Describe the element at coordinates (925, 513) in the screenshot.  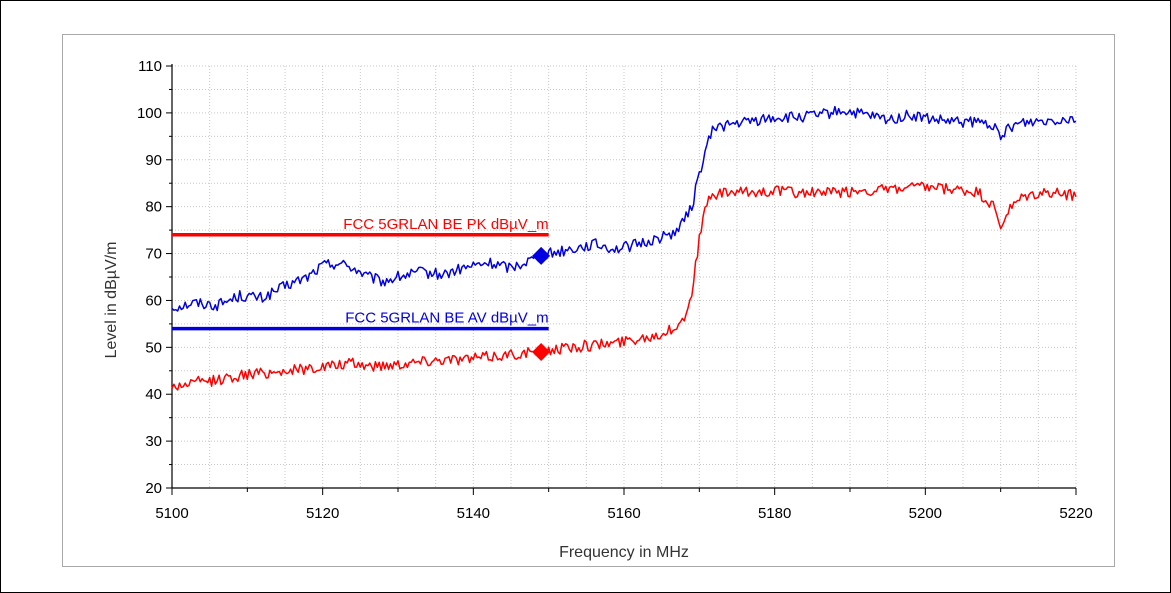
I see `x-tick-label: 5200` at that location.